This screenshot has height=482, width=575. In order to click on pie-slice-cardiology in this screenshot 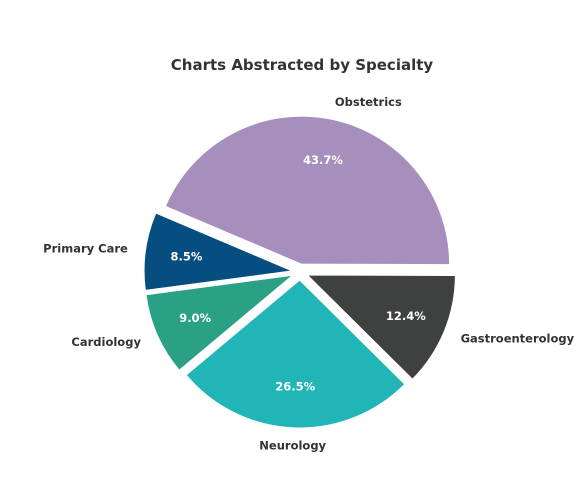, I will do `click(220, 322)`.